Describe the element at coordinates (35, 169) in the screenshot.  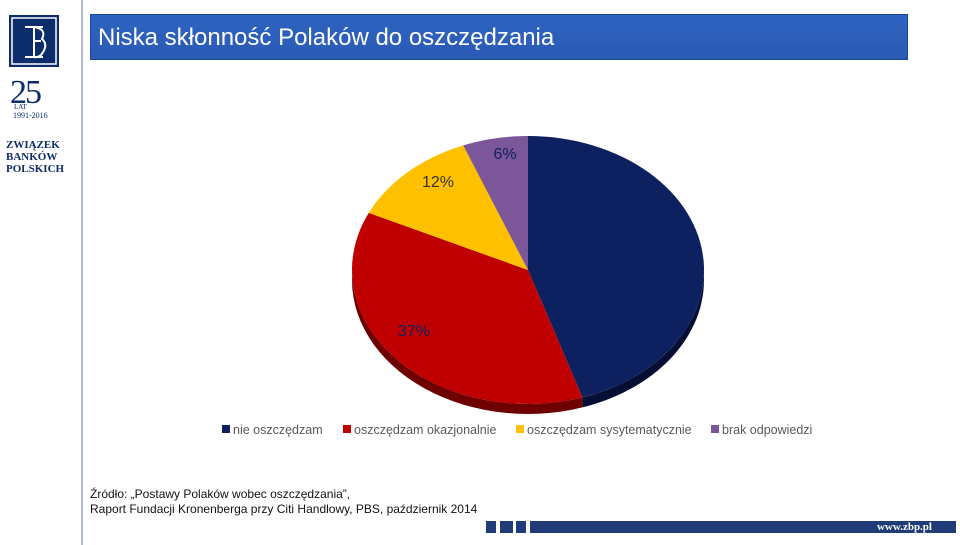
I see `organization-name-line: POLSKICH` at that location.